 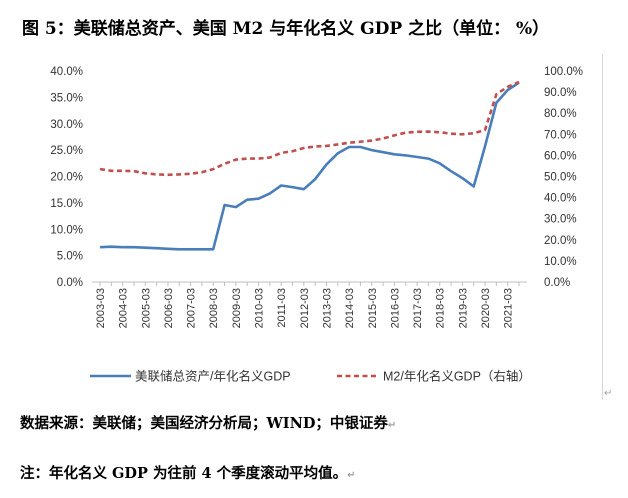 I want to click on right-y-tick-label: 10.0%, so click(x=560, y=262).